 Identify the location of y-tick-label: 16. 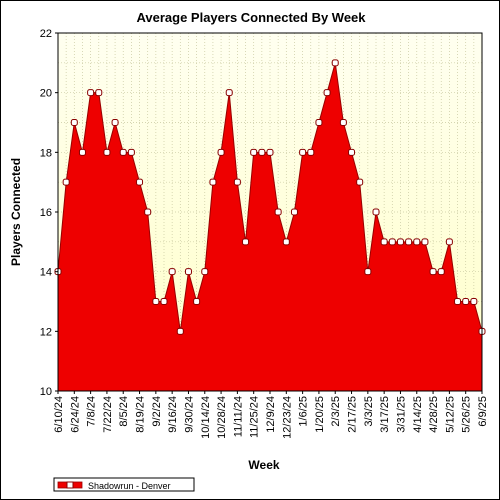
(46, 213).